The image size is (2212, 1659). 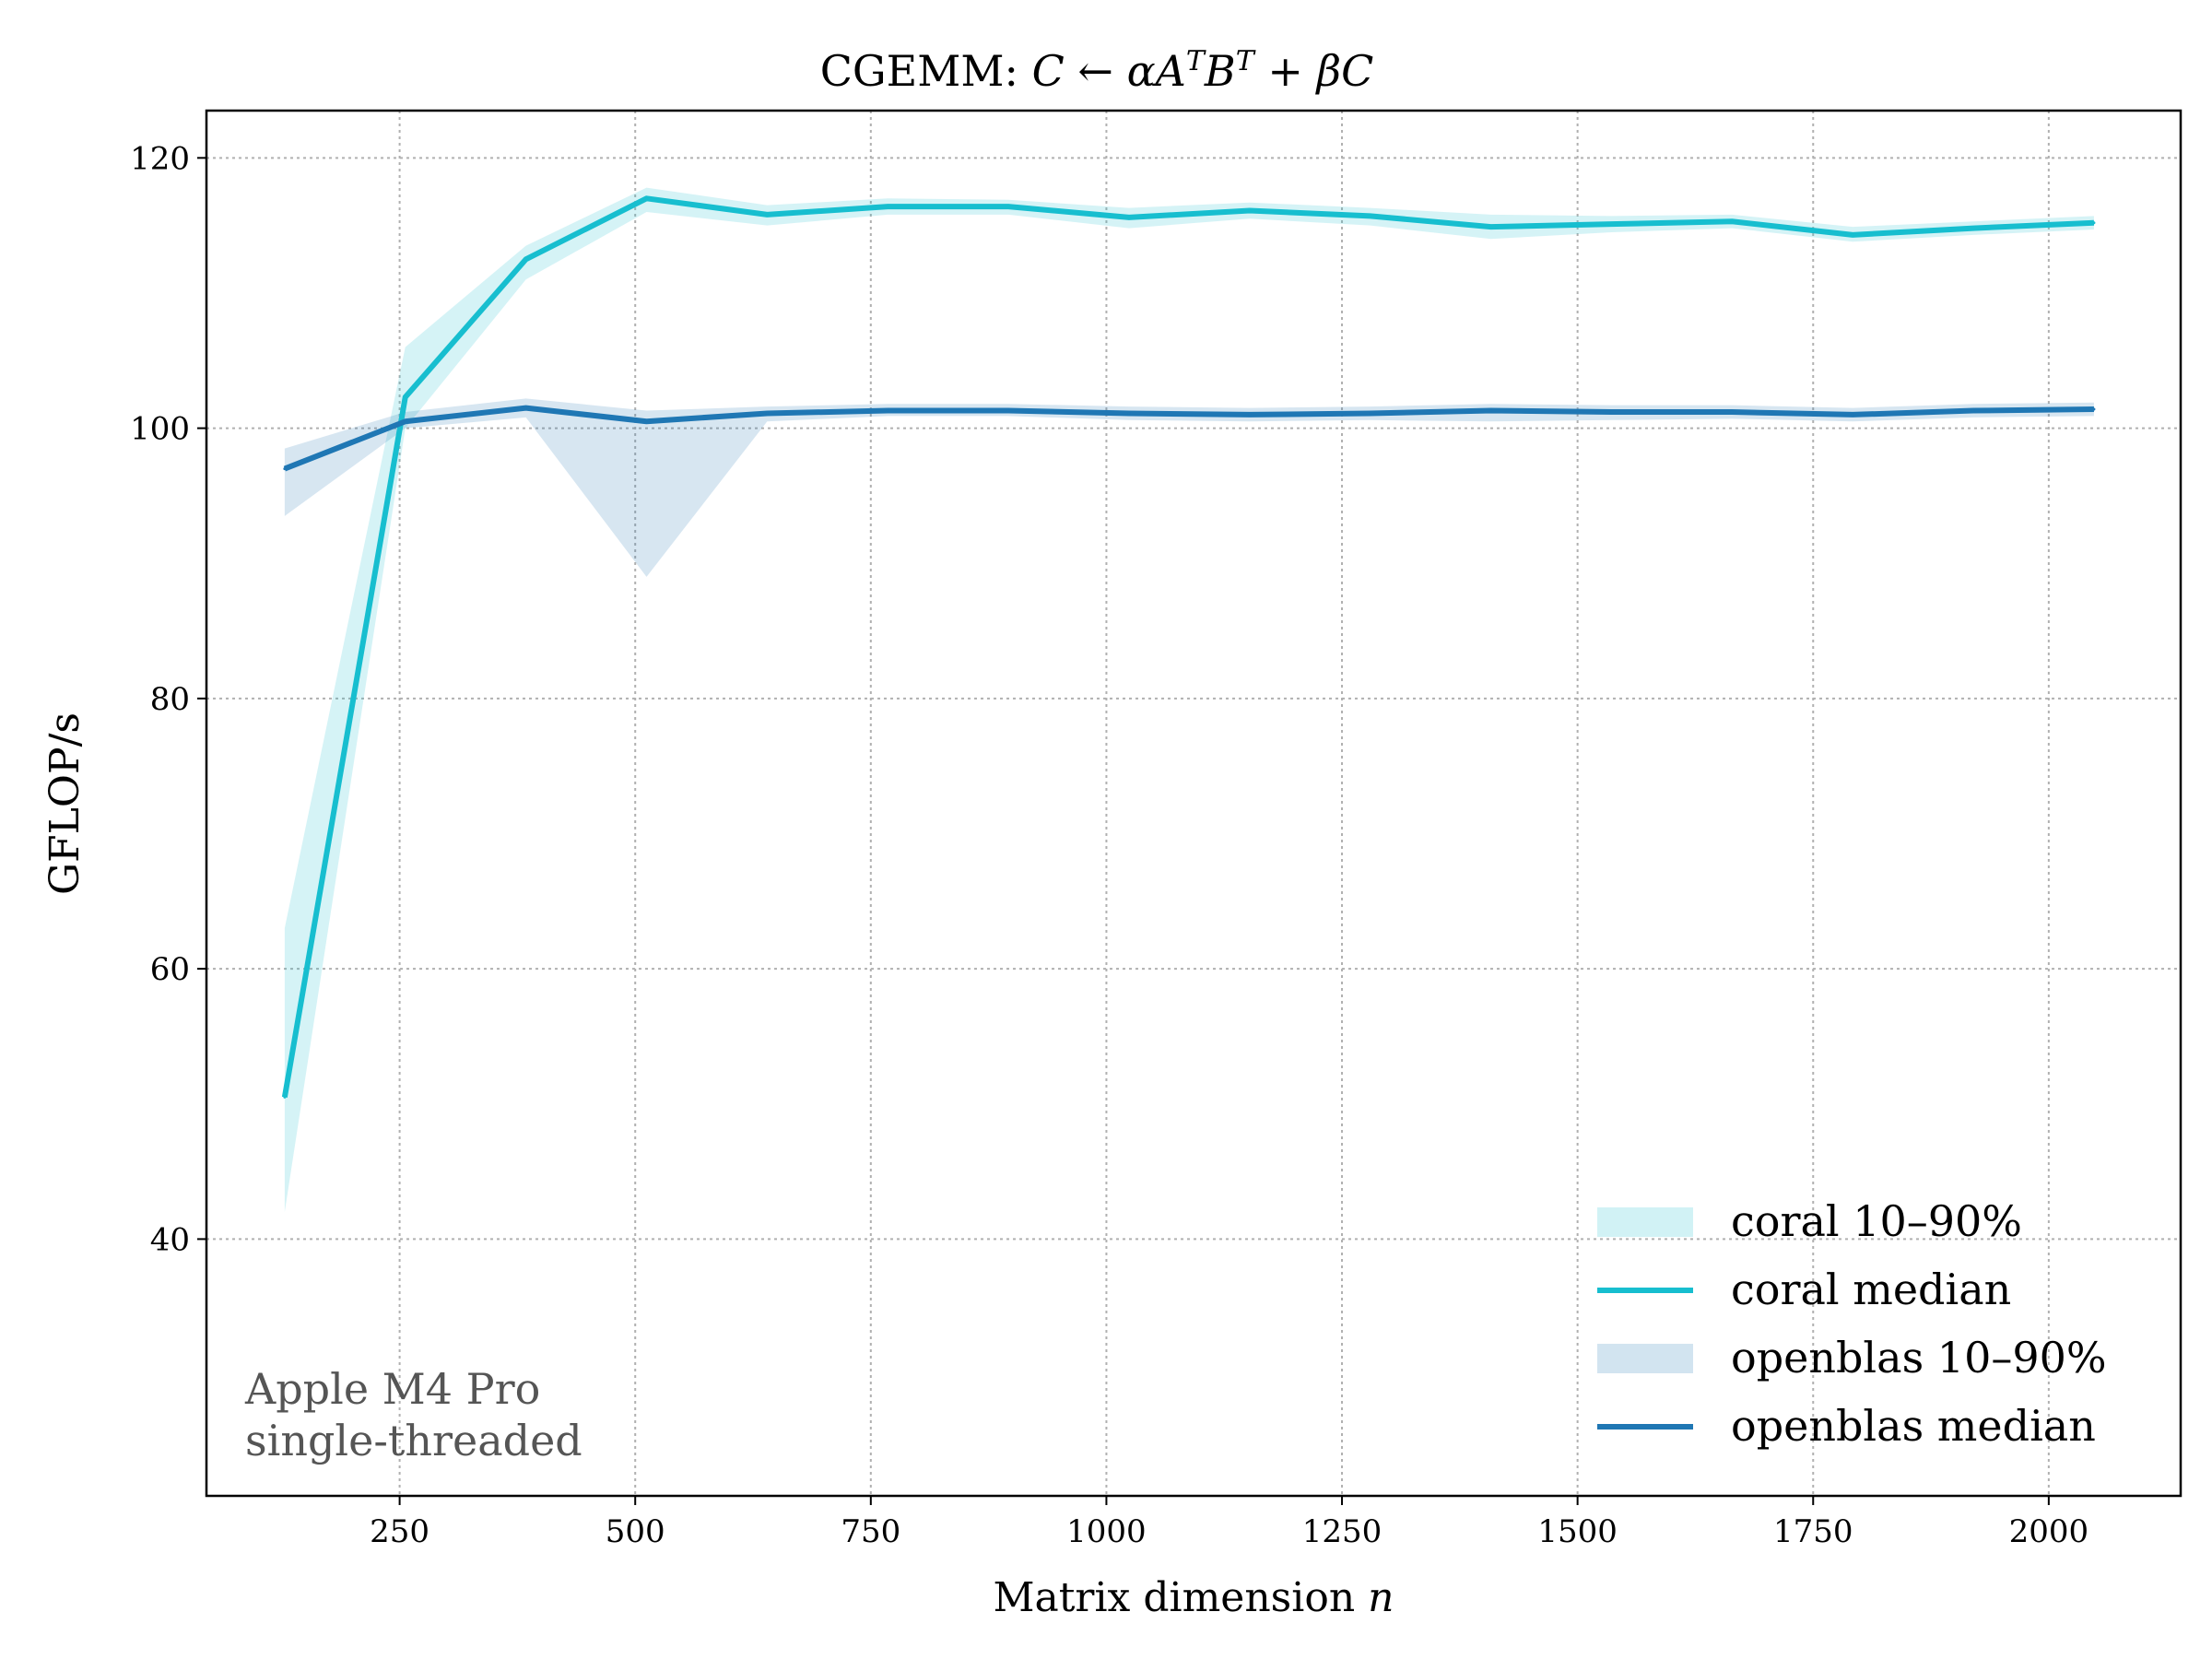 I want to click on x-tick-label: 1000, so click(x=1106, y=1531).